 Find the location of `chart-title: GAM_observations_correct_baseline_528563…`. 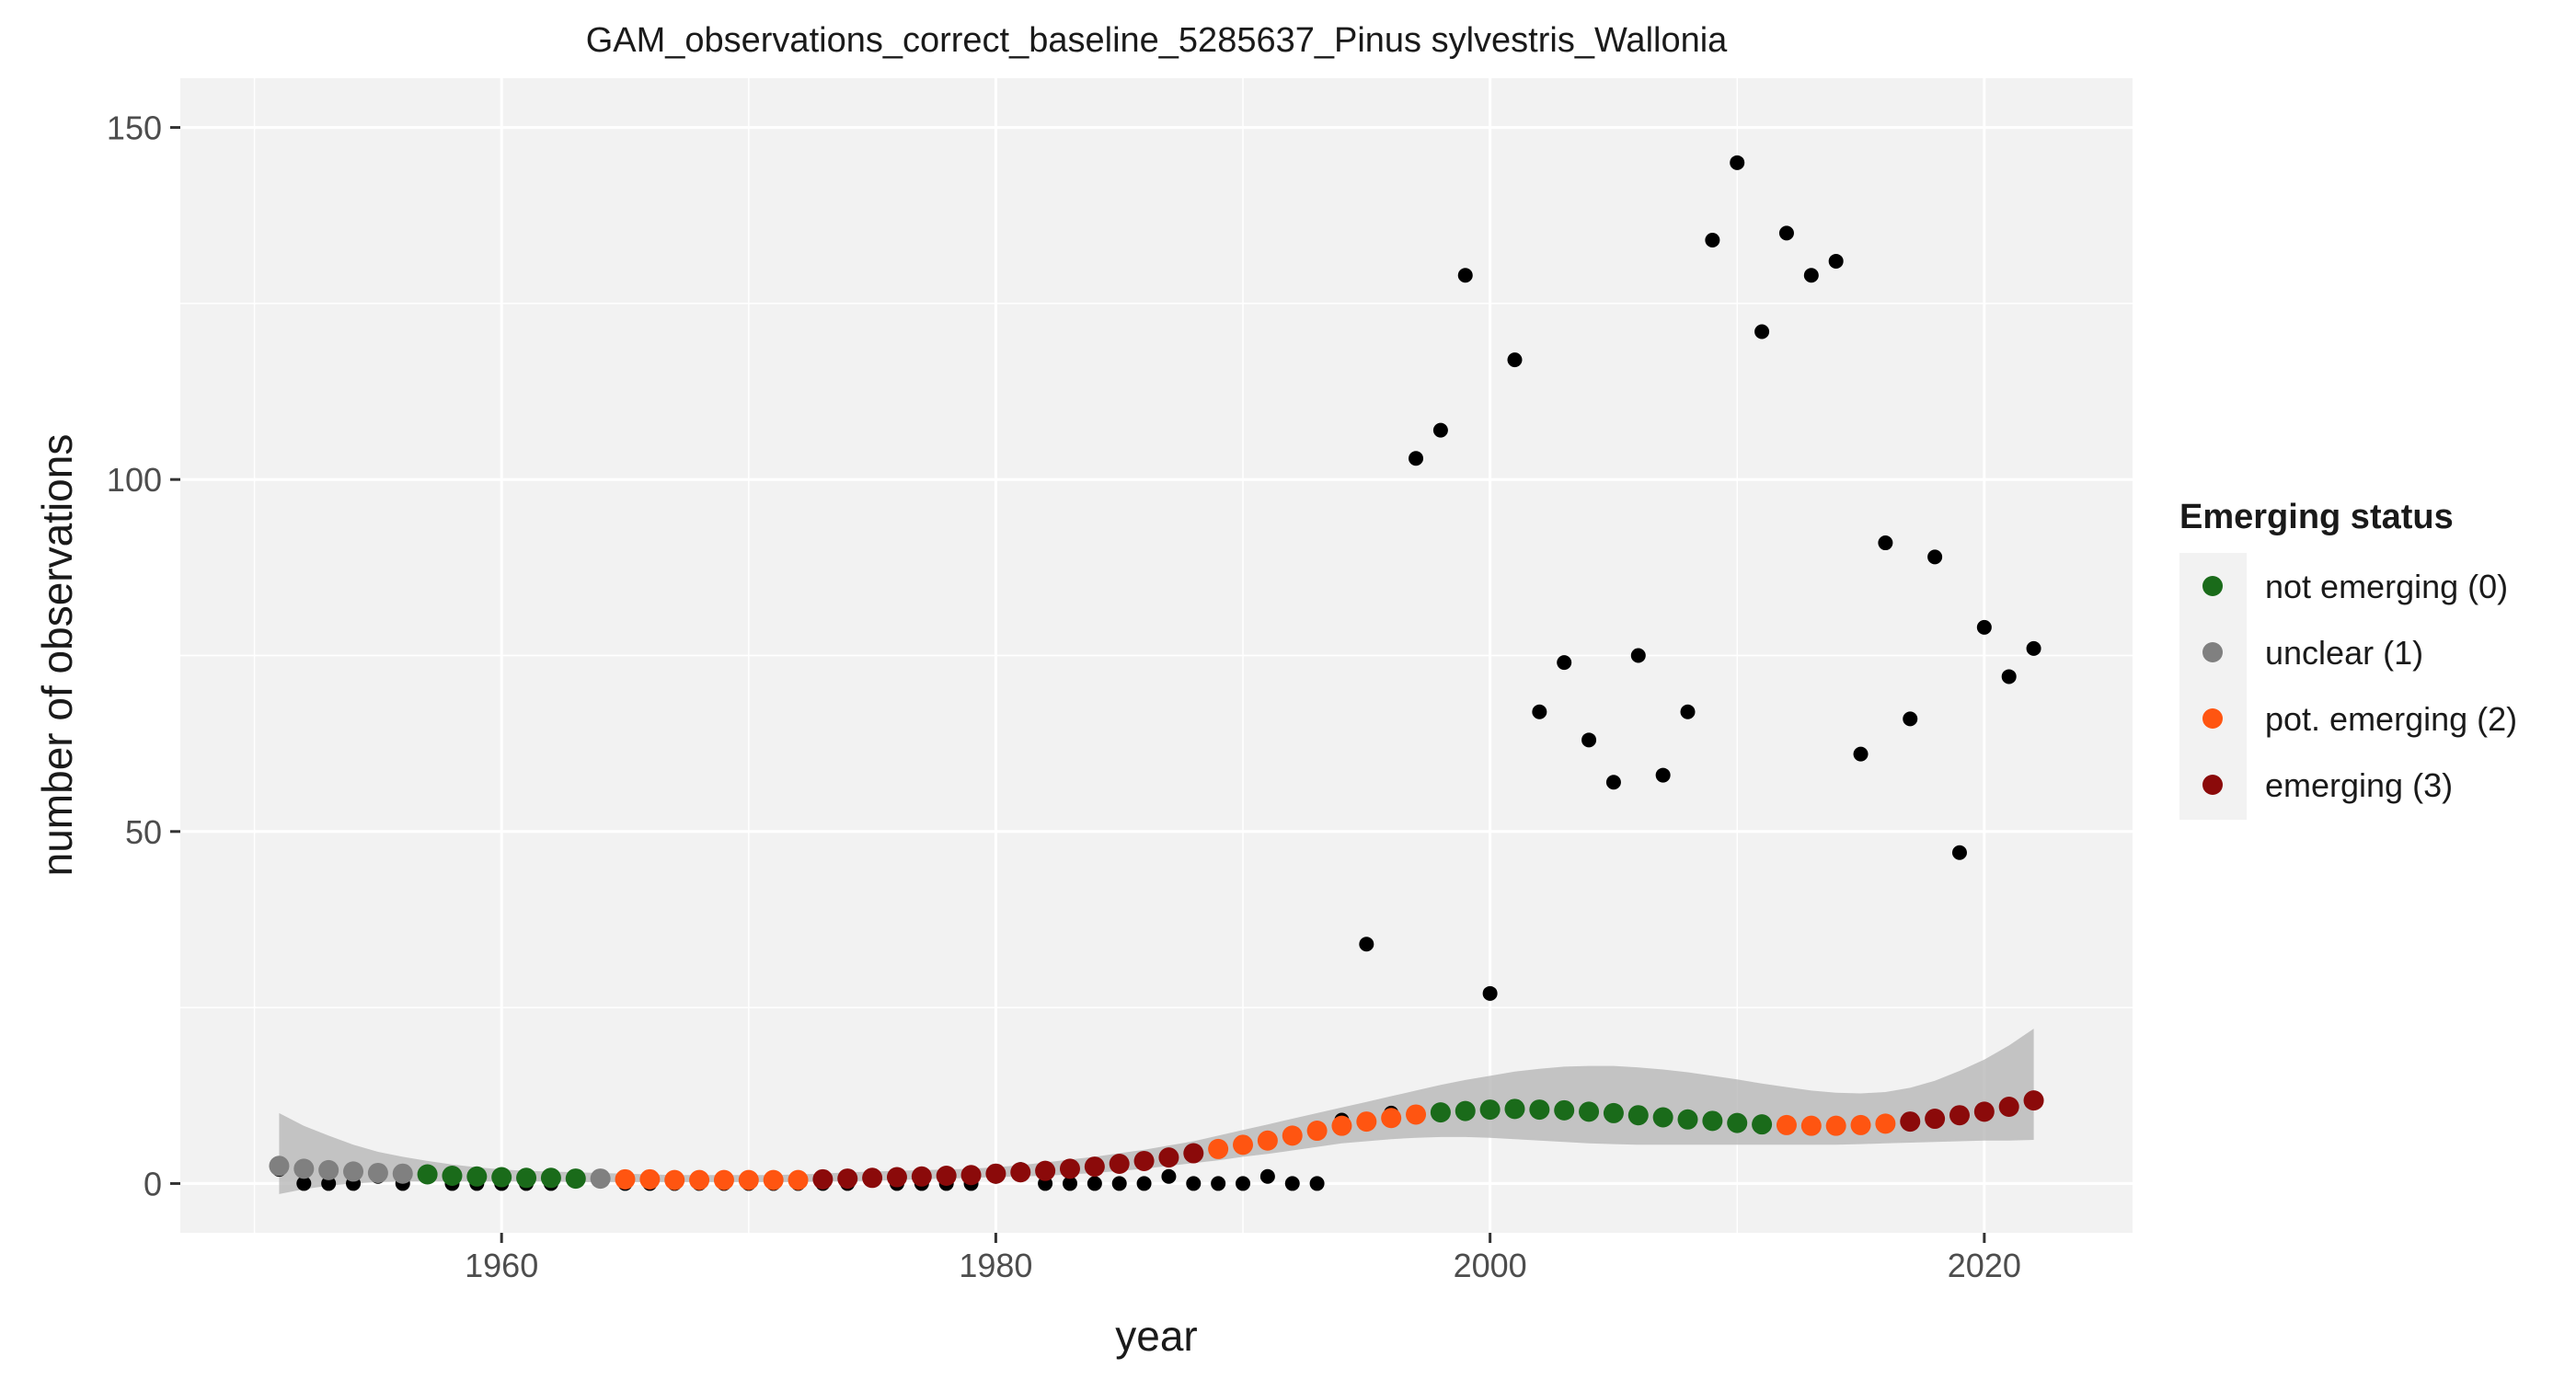

chart-title: GAM_observations_correct_baseline_528563… is located at coordinates (1157, 40).